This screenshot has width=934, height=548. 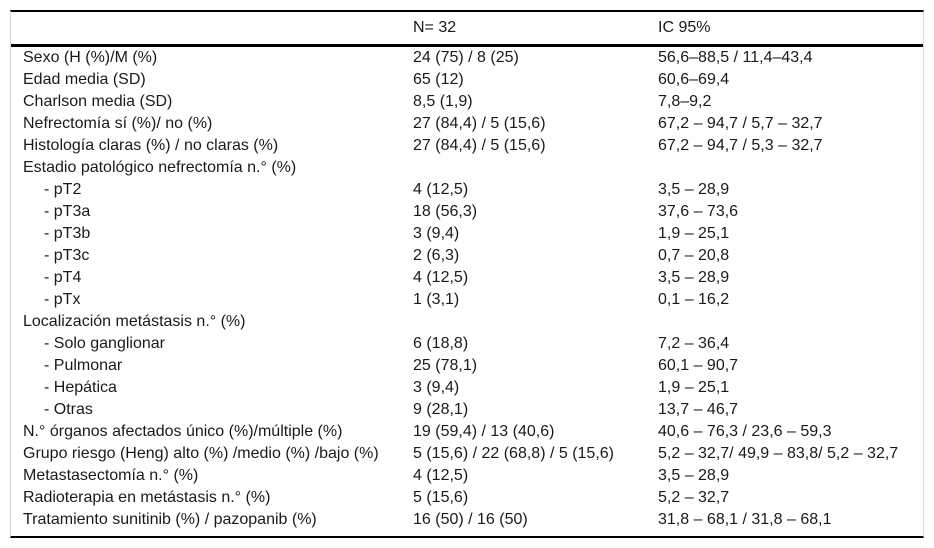 What do you see at coordinates (83, 365) in the screenshot?
I see `row-label: - Pulmonar` at bounding box center [83, 365].